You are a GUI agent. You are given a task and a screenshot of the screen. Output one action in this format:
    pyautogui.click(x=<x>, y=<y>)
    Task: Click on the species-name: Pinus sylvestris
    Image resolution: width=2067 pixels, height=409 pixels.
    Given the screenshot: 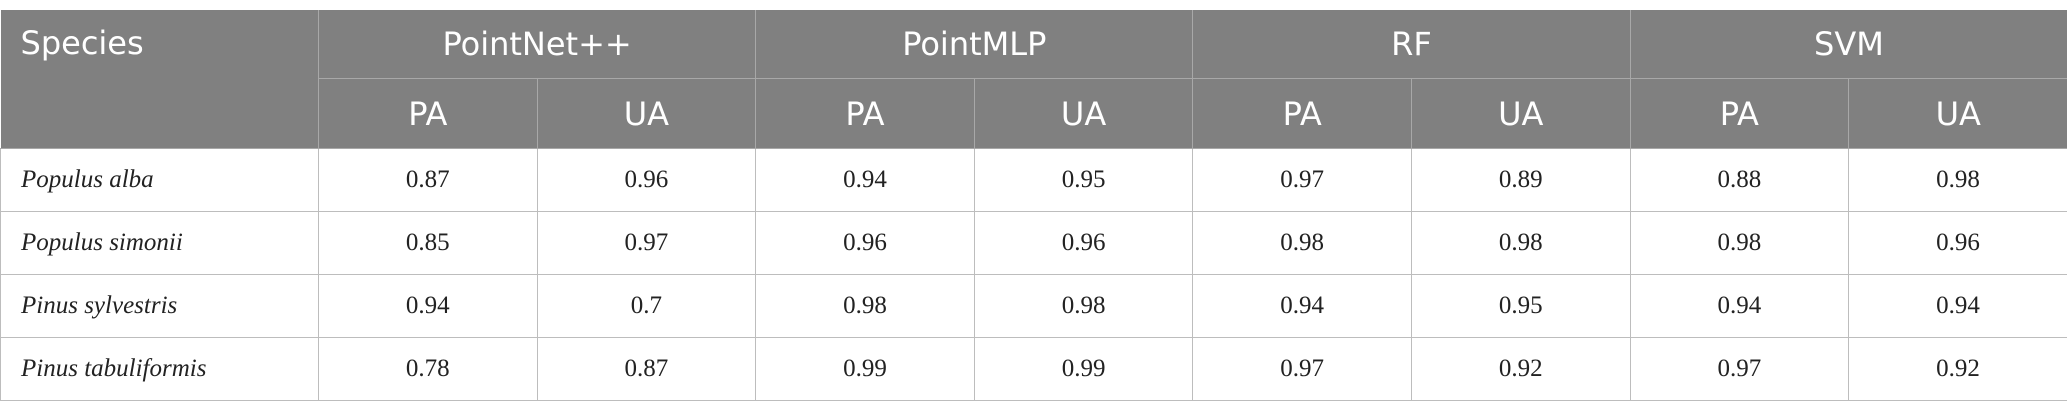 What is the action you would take?
    pyautogui.click(x=159, y=306)
    